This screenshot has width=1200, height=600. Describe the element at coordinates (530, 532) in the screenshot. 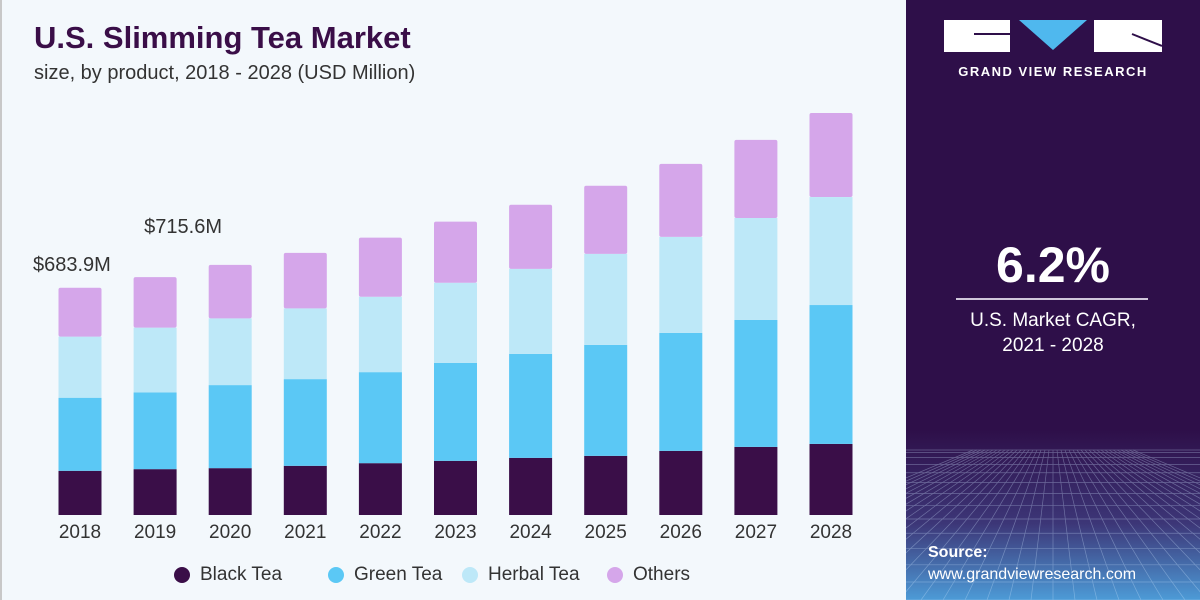

I see `x-tick-label: 2024` at that location.